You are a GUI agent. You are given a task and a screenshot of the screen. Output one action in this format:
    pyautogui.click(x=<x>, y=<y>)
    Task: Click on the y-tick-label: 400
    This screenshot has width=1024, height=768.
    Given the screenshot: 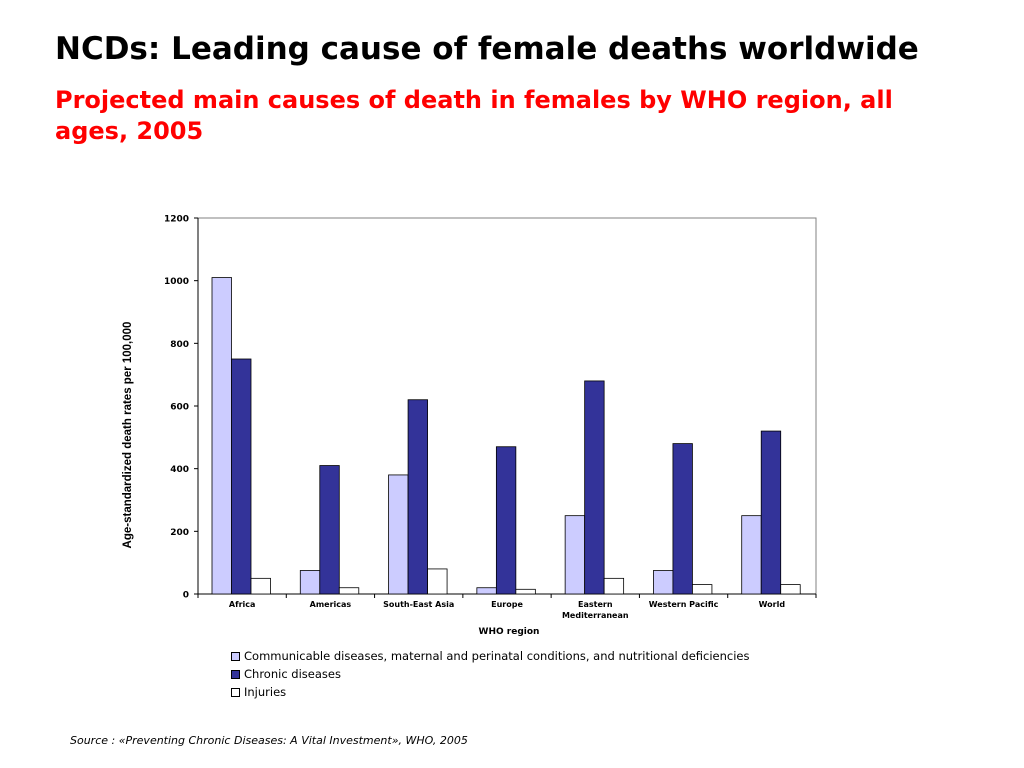 What is the action you would take?
    pyautogui.click(x=179, y=470)
    